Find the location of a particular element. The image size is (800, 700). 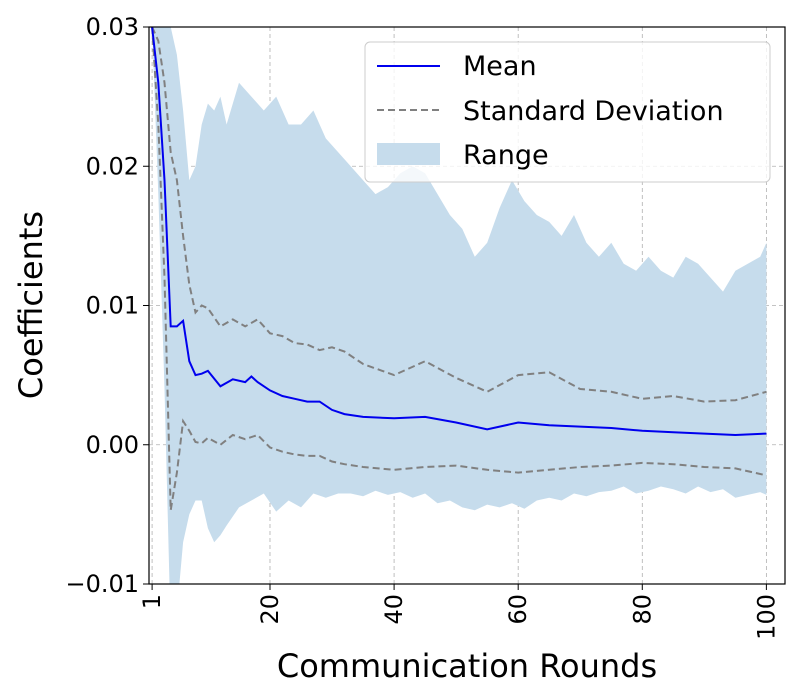

y-axis-label: Coefficients is located at coordinates (31, 305).